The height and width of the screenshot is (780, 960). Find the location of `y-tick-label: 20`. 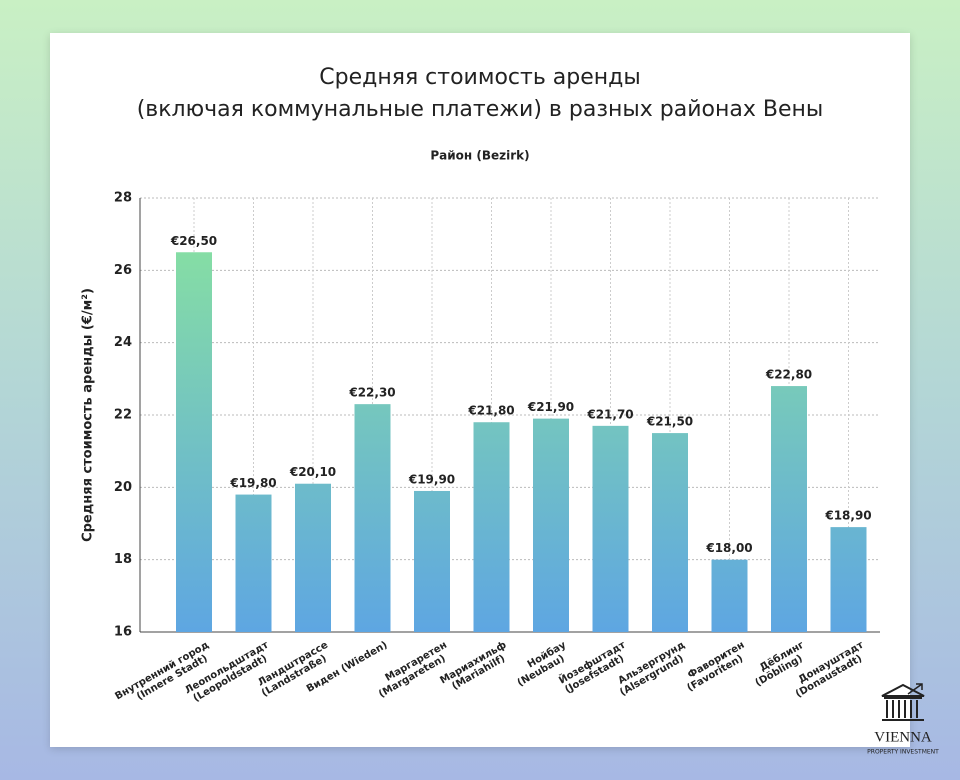

y-tick-label: 20 is located at coordinates (123, 487).